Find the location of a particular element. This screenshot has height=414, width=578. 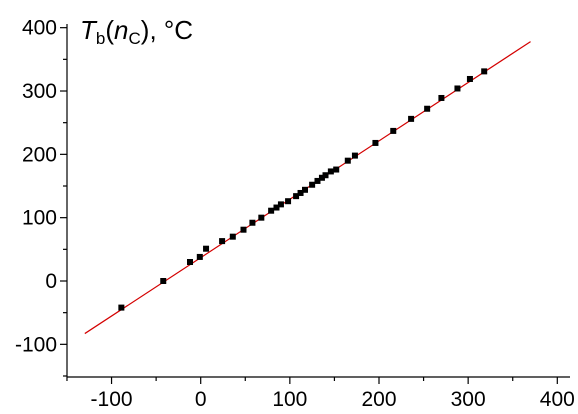

ylabel-open: ( is located at coordinates (109, 30).